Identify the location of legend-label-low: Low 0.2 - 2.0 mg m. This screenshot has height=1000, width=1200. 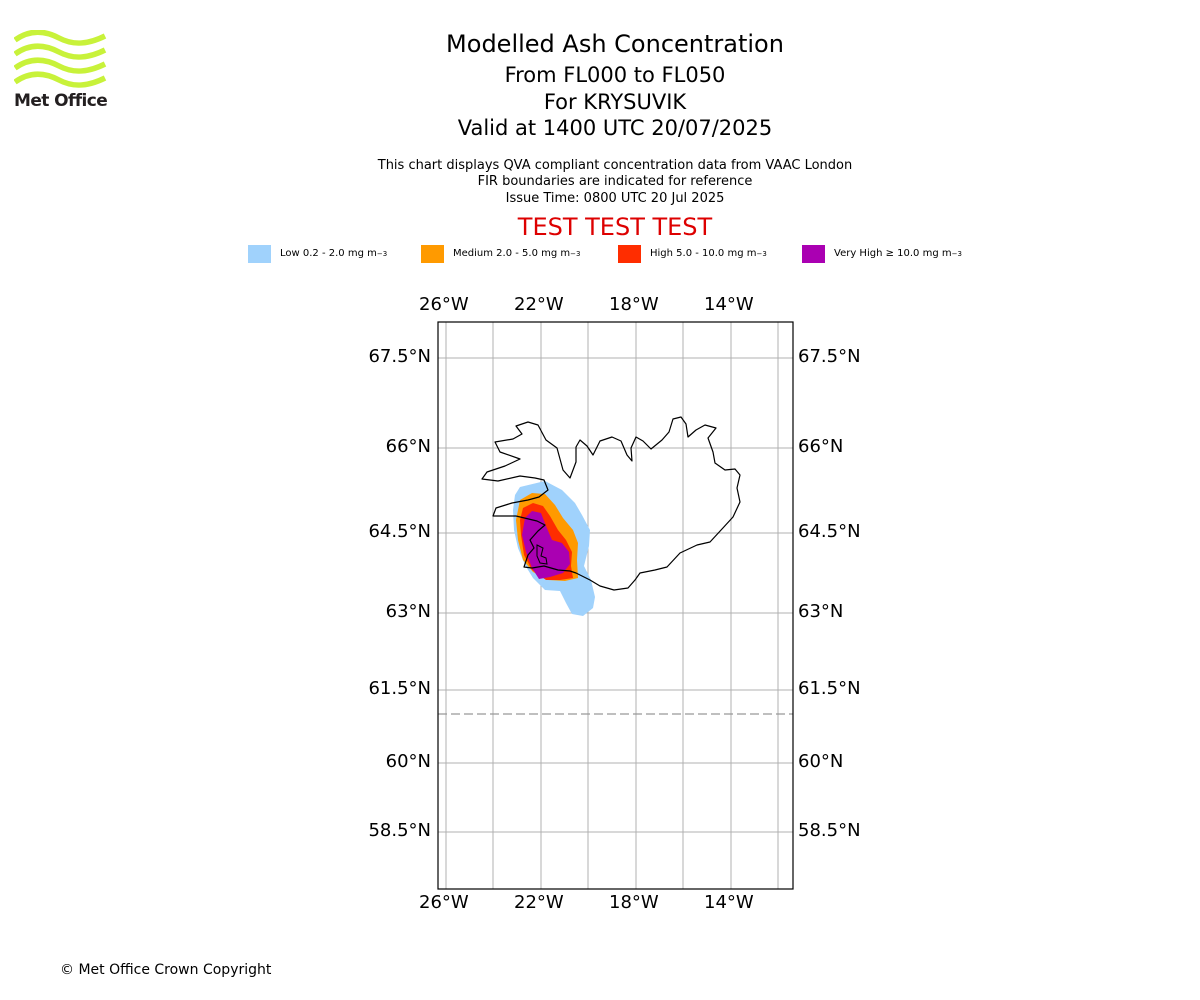
(328, 253).